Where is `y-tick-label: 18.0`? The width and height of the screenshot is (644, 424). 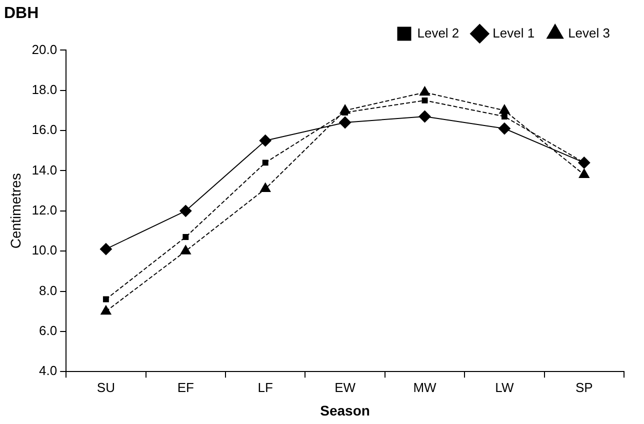 y-tick-label: 18.0 is located at coordinates (45, 89).